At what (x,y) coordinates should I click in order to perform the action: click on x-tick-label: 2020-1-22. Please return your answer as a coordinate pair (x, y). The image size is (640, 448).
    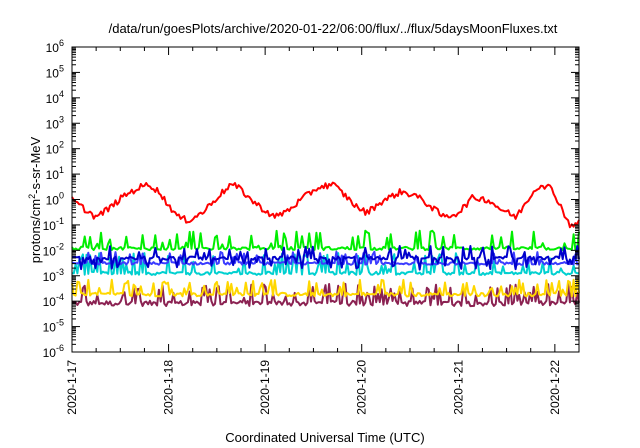
    Looking at the image, I should click on (555, 387).